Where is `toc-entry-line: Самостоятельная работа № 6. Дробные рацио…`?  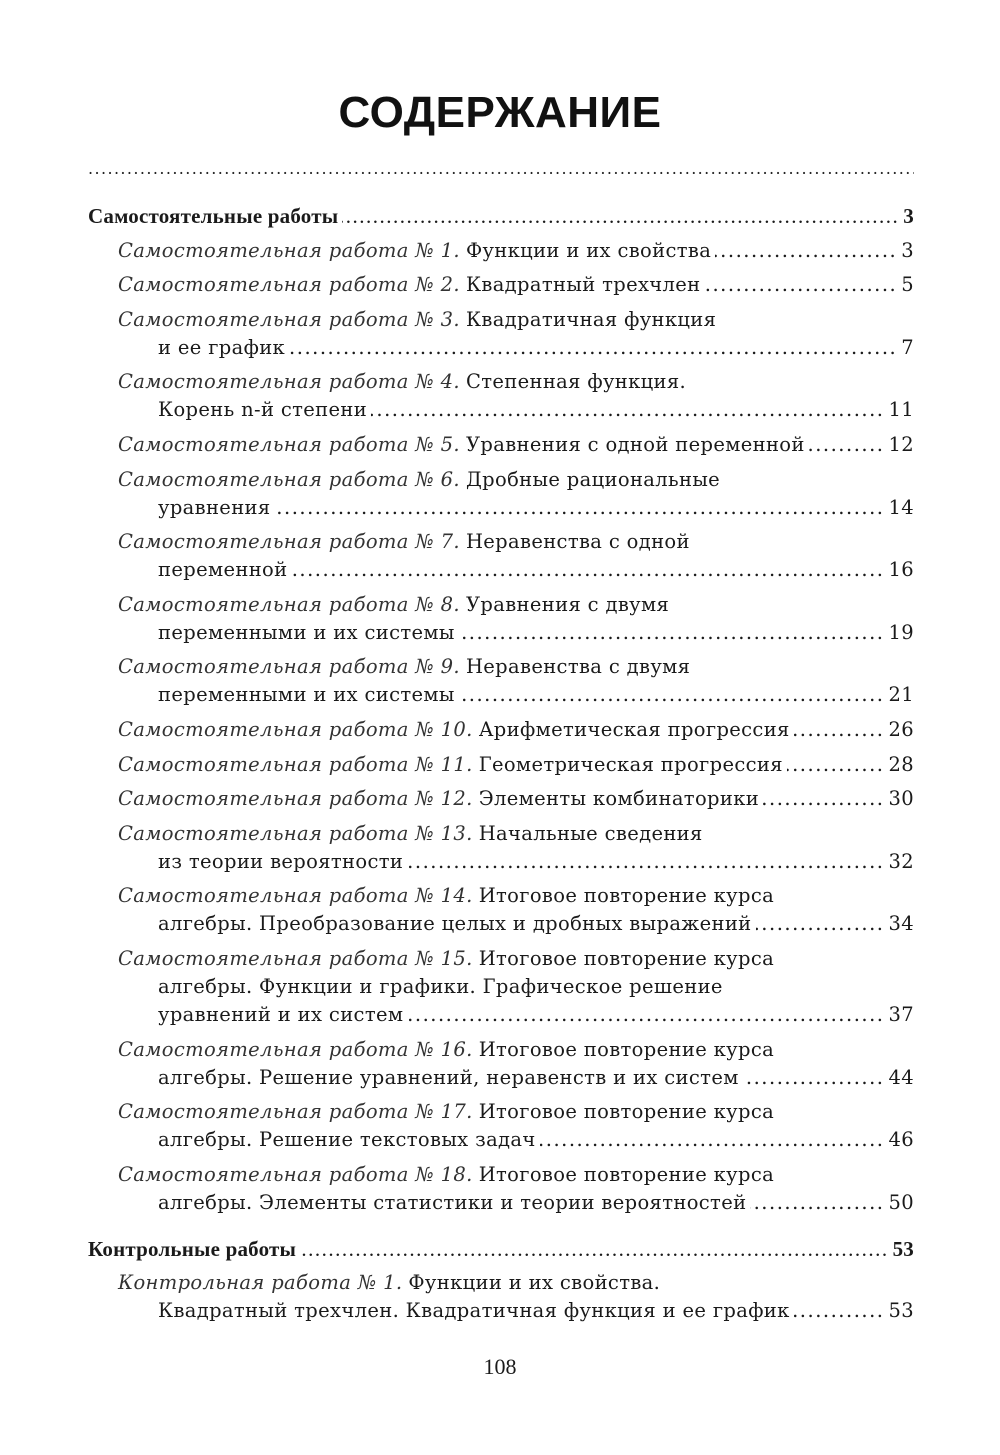
toc-entry-line: Самостоятельная работа № 6. Дробные рацио… is located at coordinates (516, 480).